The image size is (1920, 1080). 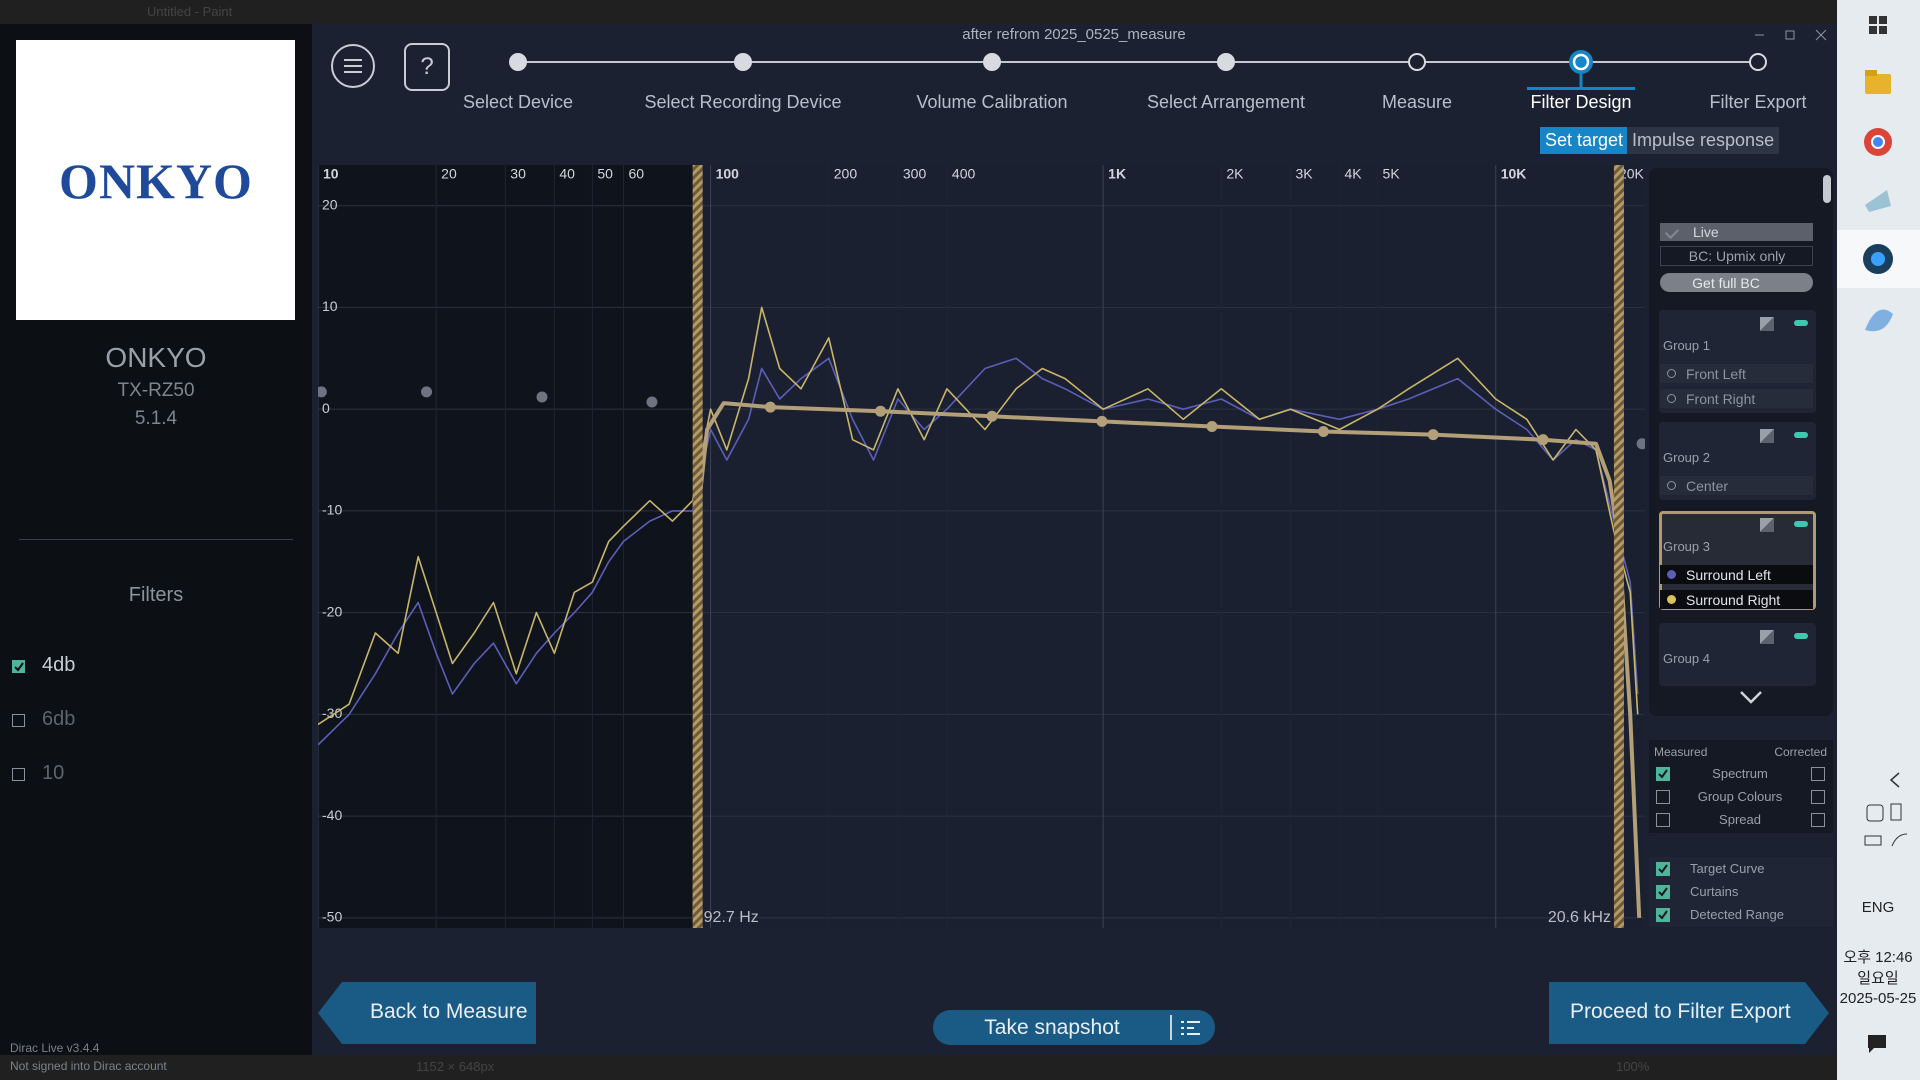 I want to click on account-status: Not signed into Dirac account, so click(x=88, y=1066).